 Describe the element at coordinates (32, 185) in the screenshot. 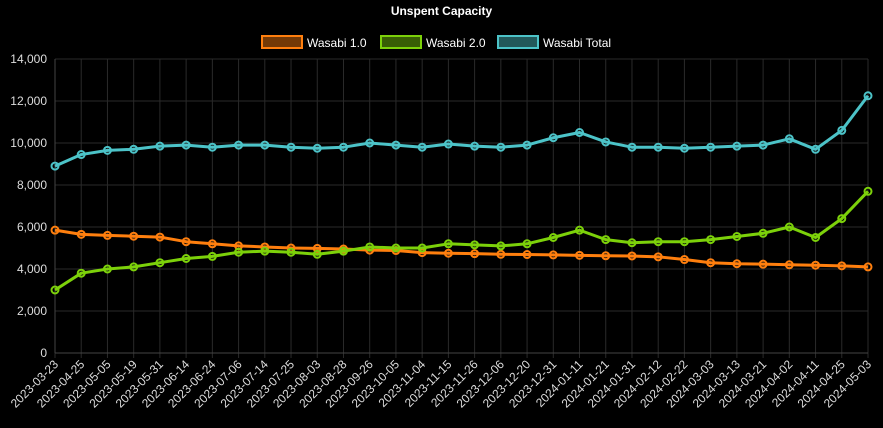

I see `y-tick-label: 8,000` at that location.